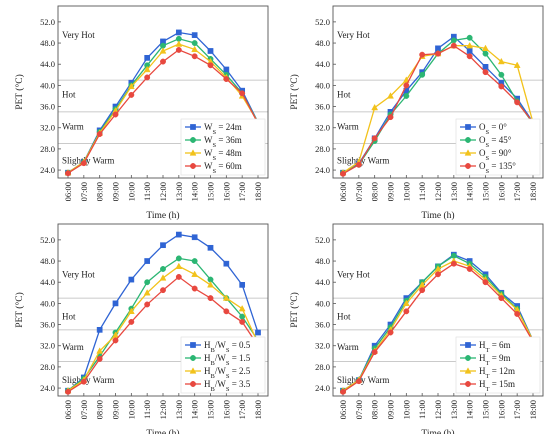 This screenshot has height=439, width=550. What do you see at coordinates (226, 191) in the screenshot?
I see `x-tick-label: 16:00` at bounding box center [226, 191].